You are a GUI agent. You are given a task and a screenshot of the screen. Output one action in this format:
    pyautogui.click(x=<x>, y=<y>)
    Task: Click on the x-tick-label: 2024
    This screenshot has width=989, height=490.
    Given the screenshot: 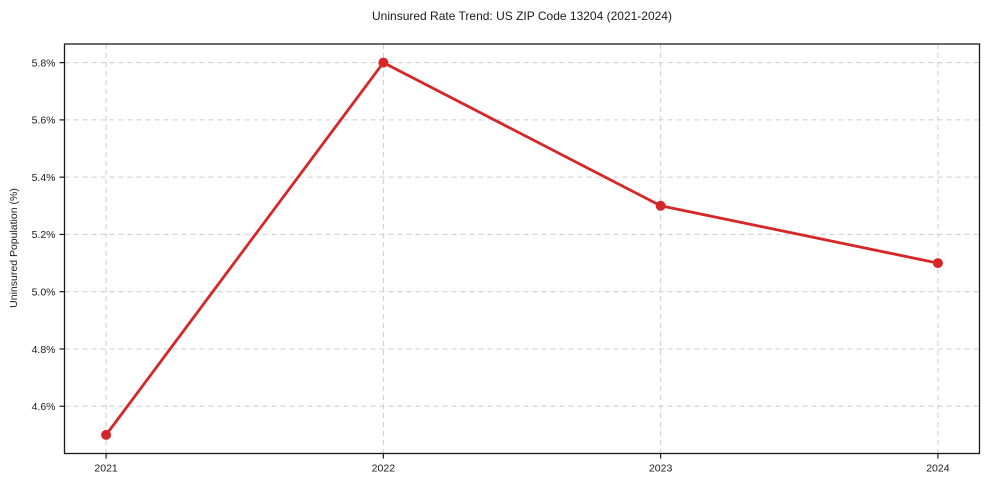 What is the action you would take?
    pyautogui.click(x=938, y=469)
    